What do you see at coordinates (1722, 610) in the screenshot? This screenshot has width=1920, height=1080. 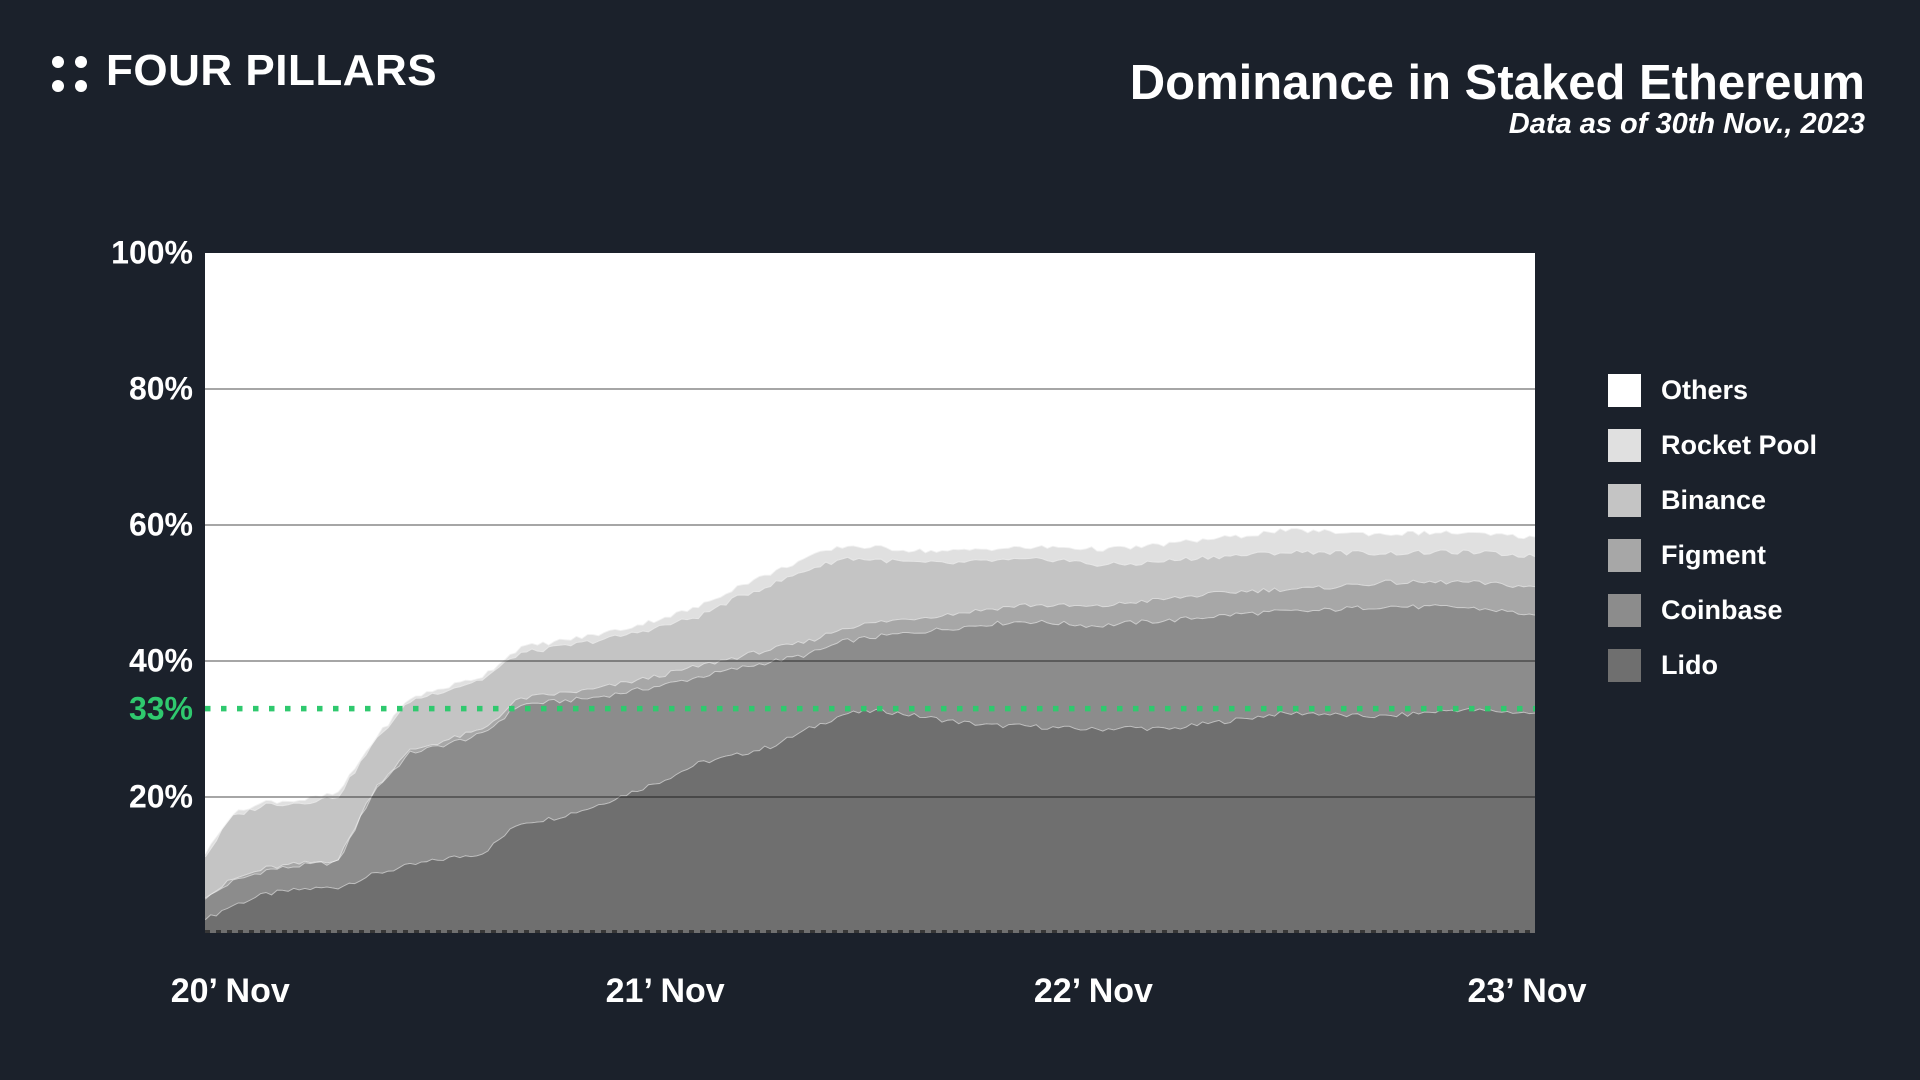 I see `legend-label: Coinbase` at bounding box center [1722, 610].